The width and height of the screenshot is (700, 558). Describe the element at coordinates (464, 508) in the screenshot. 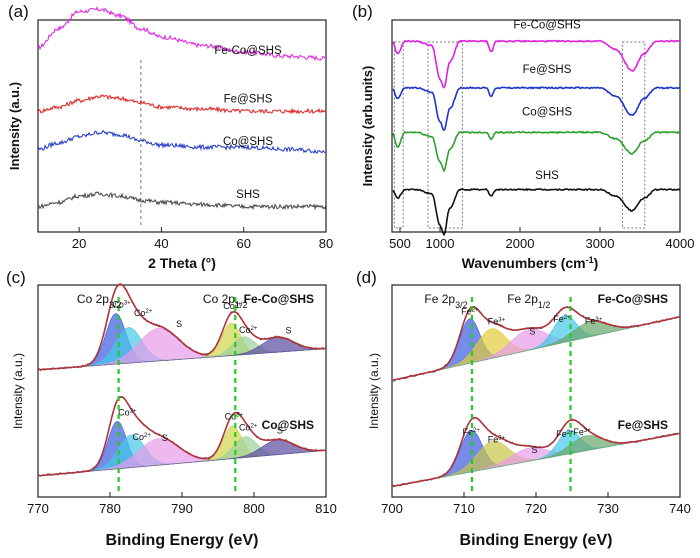

I see `x-tick-label: 710` at that location.